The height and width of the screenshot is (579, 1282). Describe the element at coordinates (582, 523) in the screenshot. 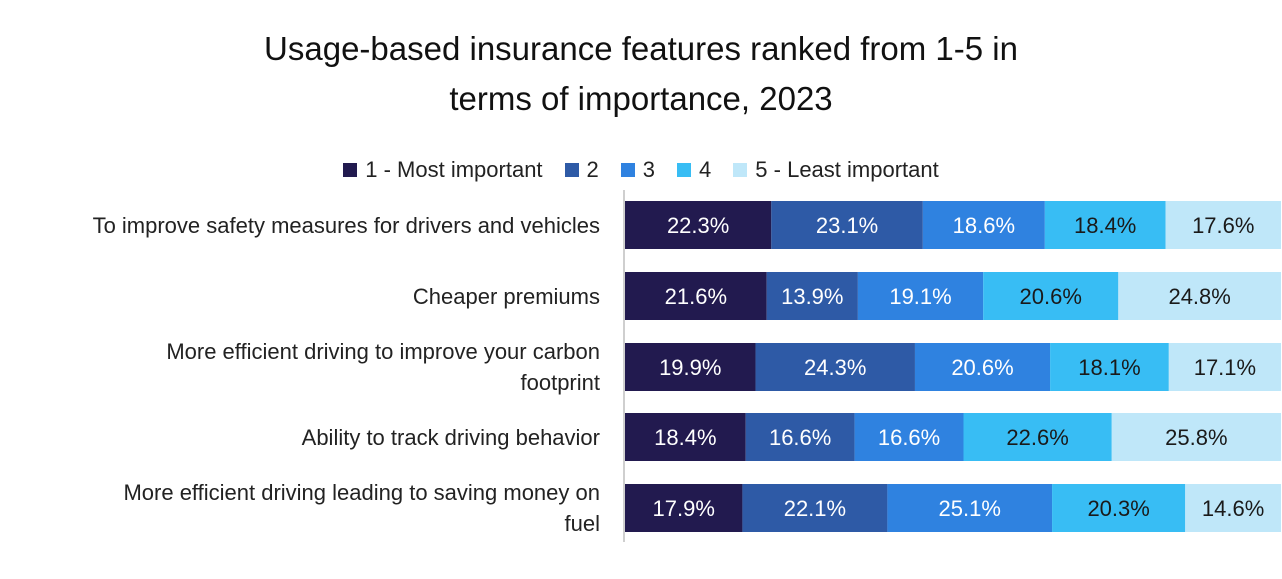

I see `category-label-5-line-2: fuel` at that location.